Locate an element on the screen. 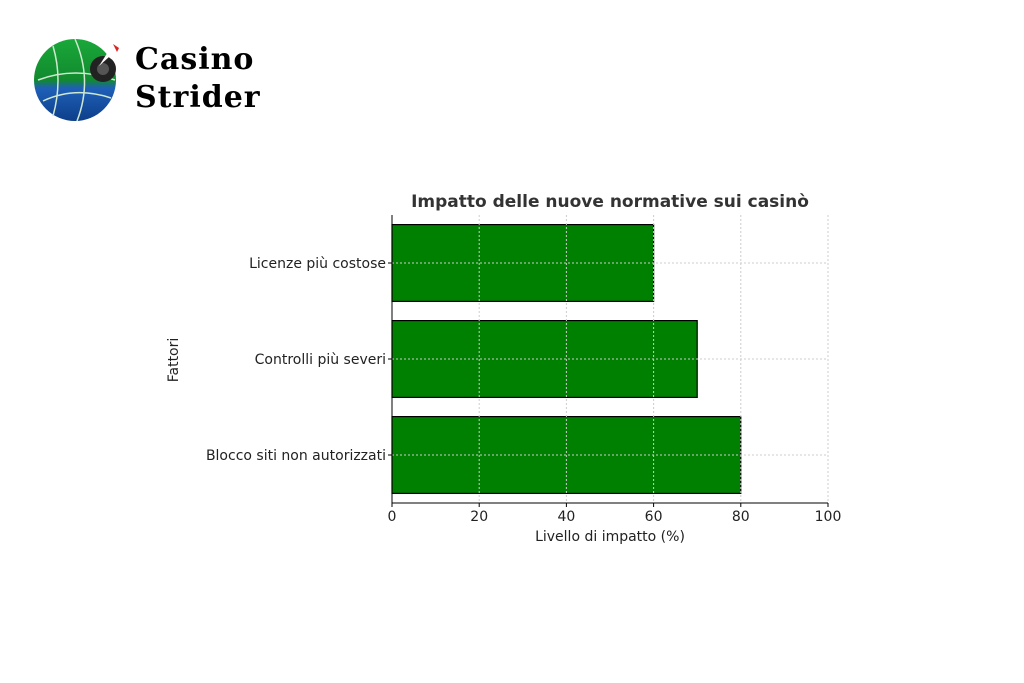 The image size is (1024, 683). casino-strider-logo: Casino Strider is located at coordinates (153, 79).